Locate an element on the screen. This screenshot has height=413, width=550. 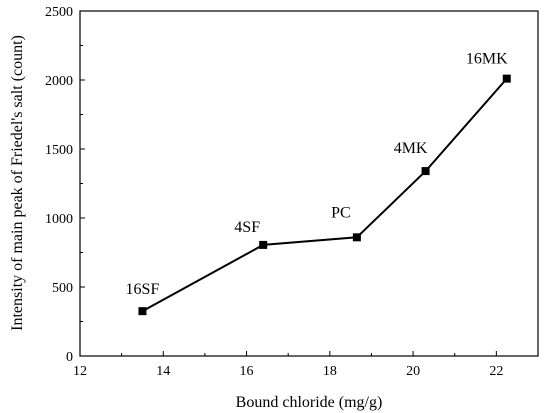
x-tick-label: 12 is located at coordinates (80, 371).